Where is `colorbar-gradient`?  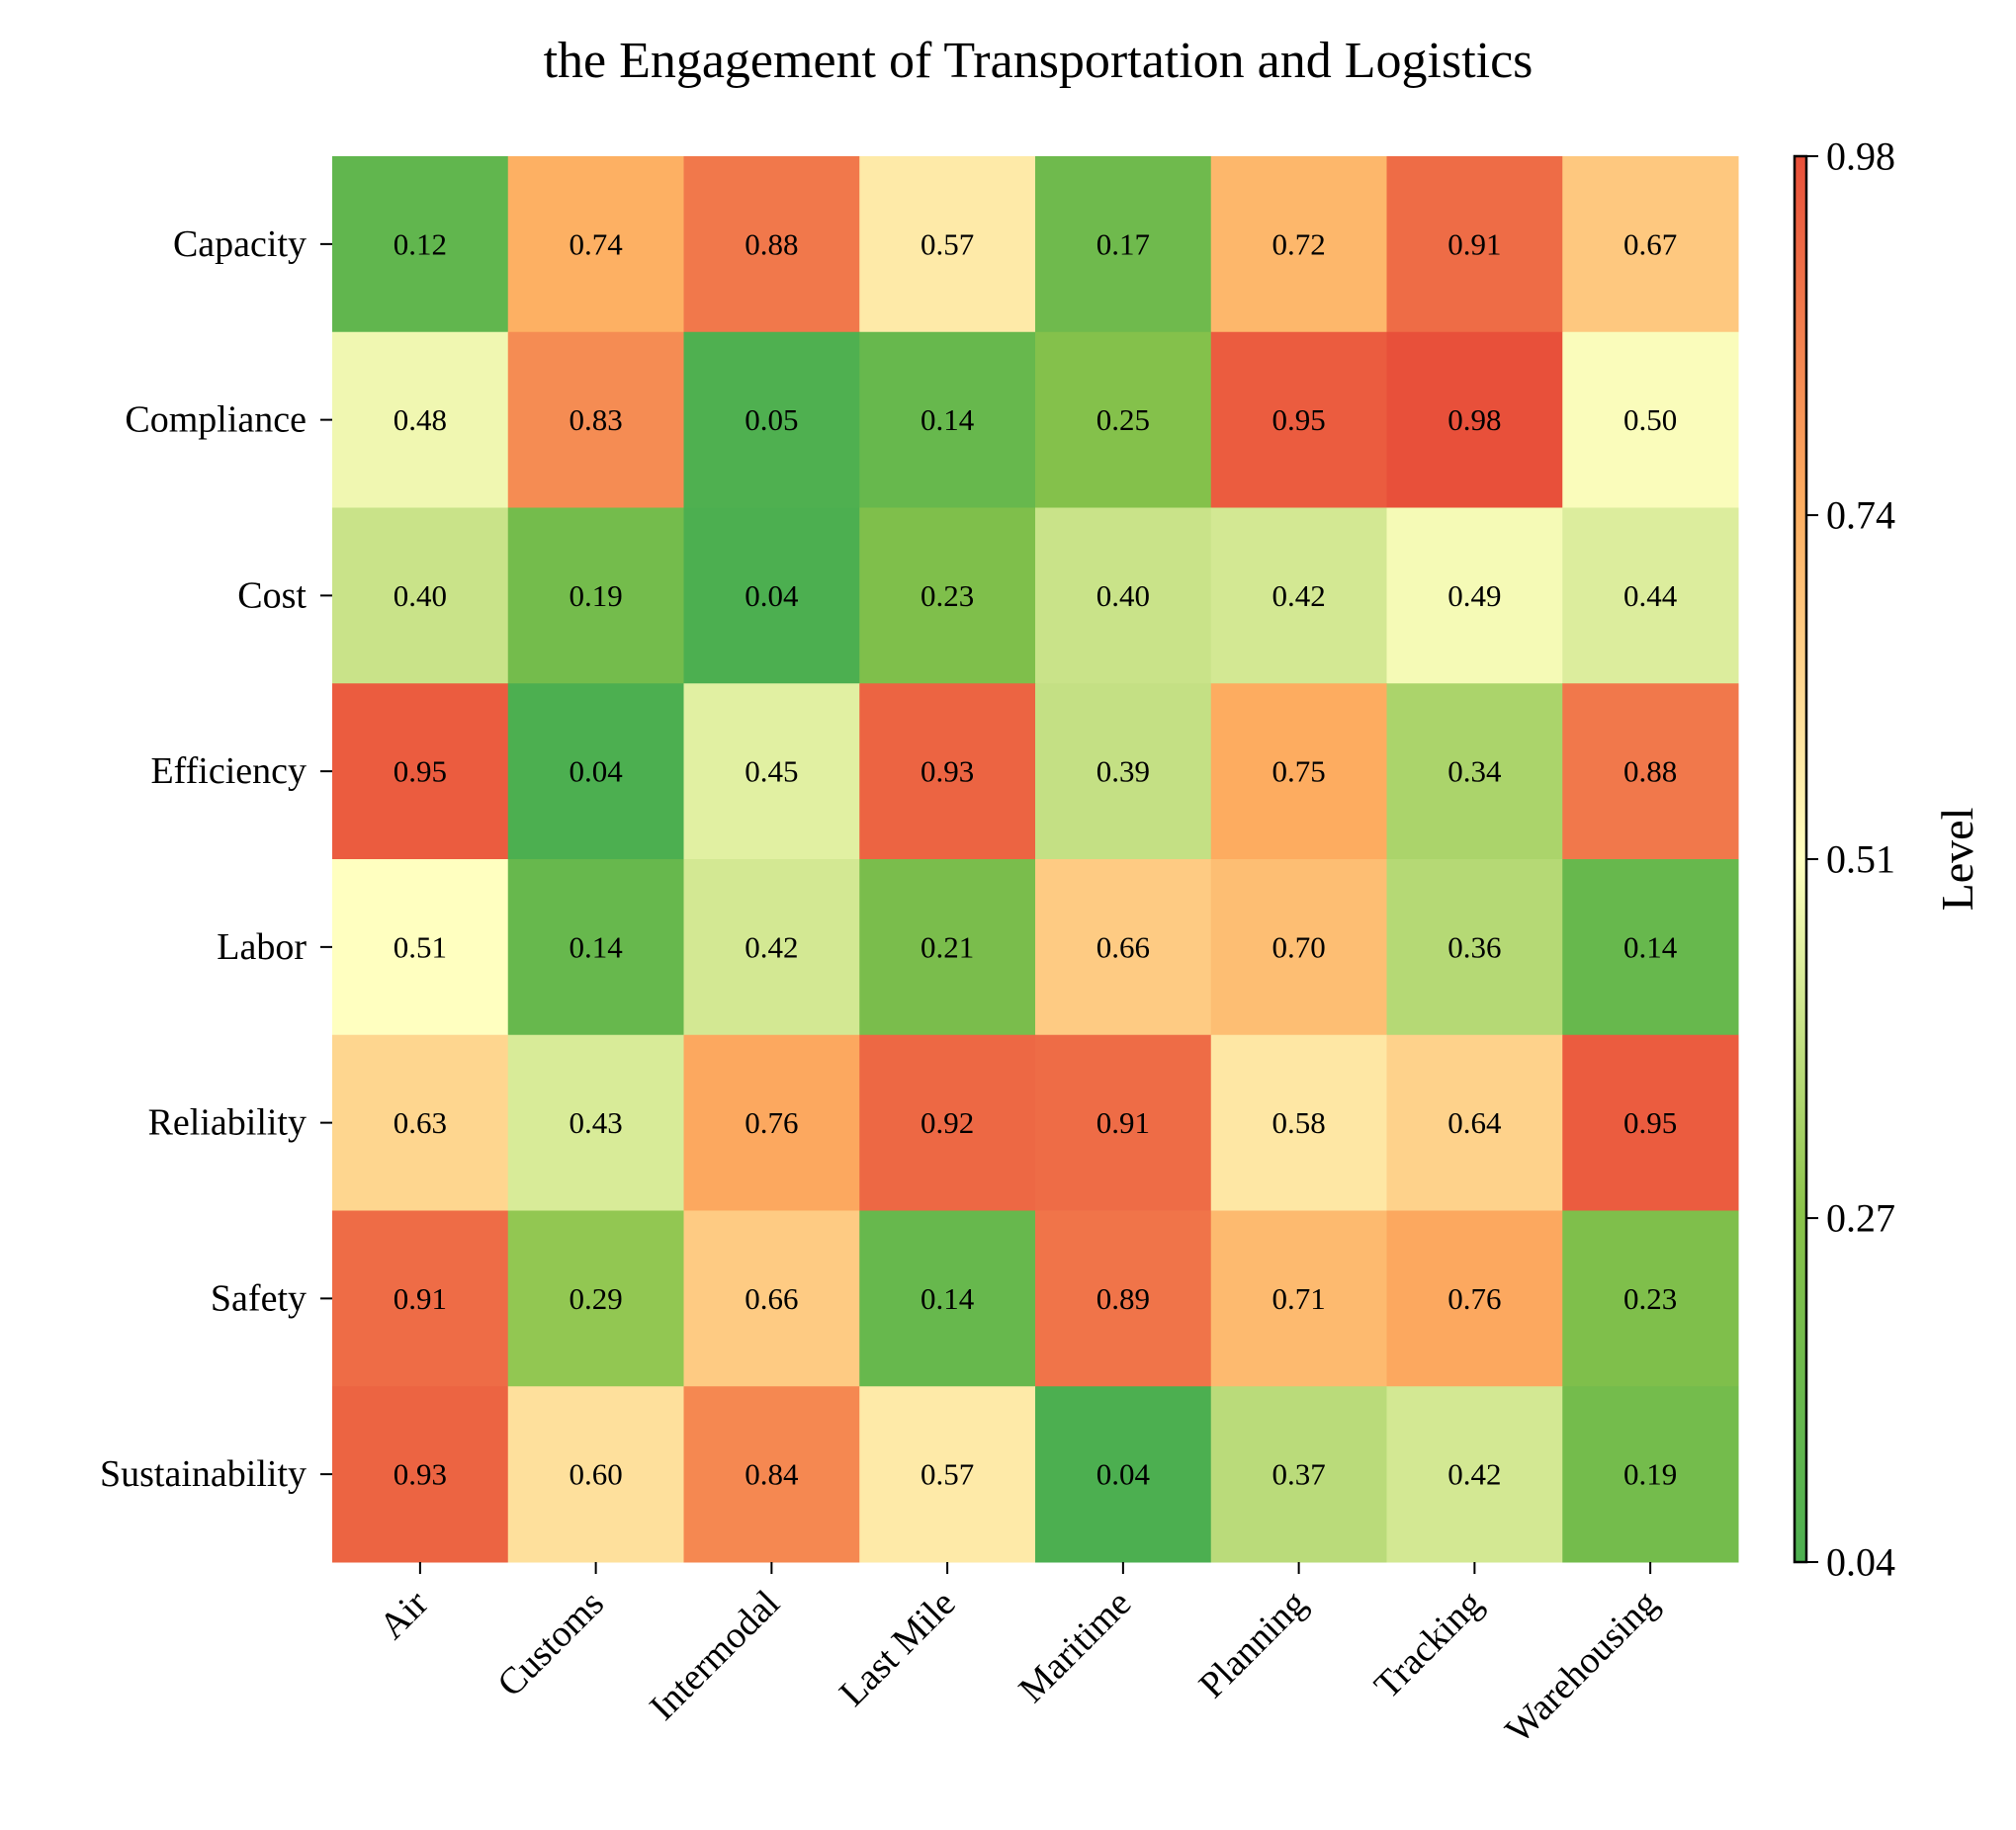
colorbar-gradient is located at coordinates (1801, 859).